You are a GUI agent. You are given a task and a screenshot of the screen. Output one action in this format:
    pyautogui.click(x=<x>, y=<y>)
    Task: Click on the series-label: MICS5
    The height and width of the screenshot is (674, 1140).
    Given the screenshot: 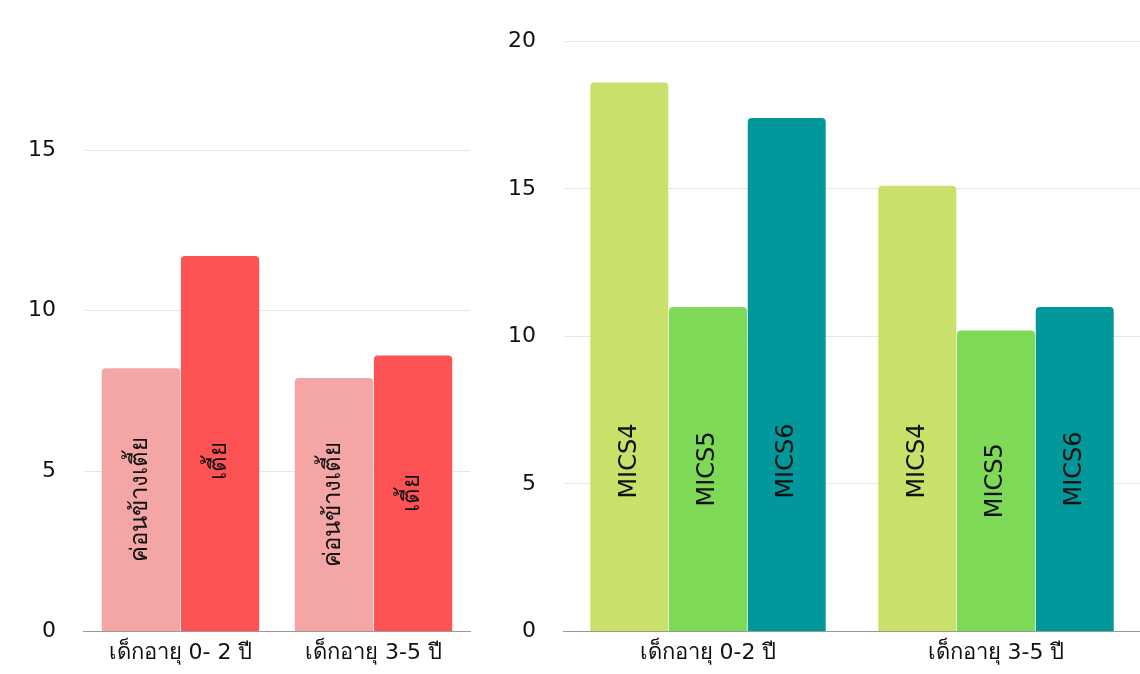 What is the action you would take?
    pyautogui.click(x=706, y=469)
    